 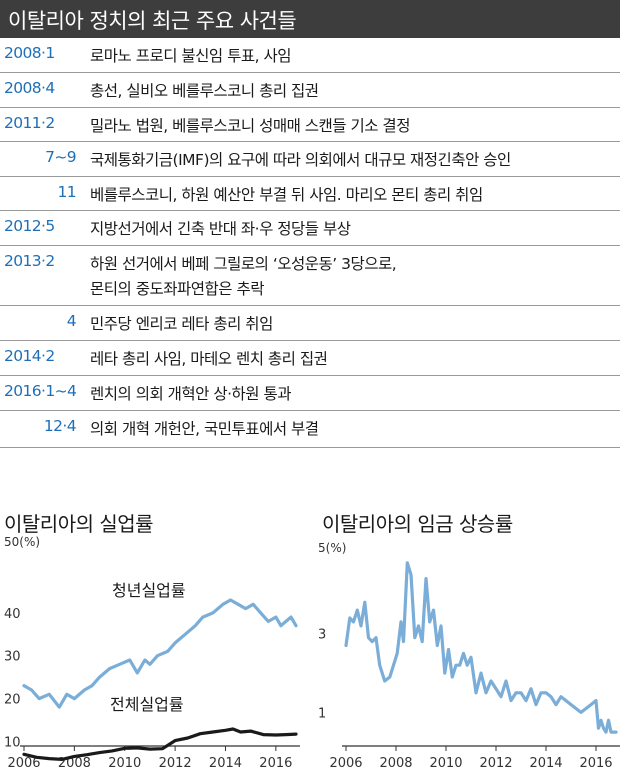 I want to click on y-unit-label: 50(%), so click(x=22, y=542).